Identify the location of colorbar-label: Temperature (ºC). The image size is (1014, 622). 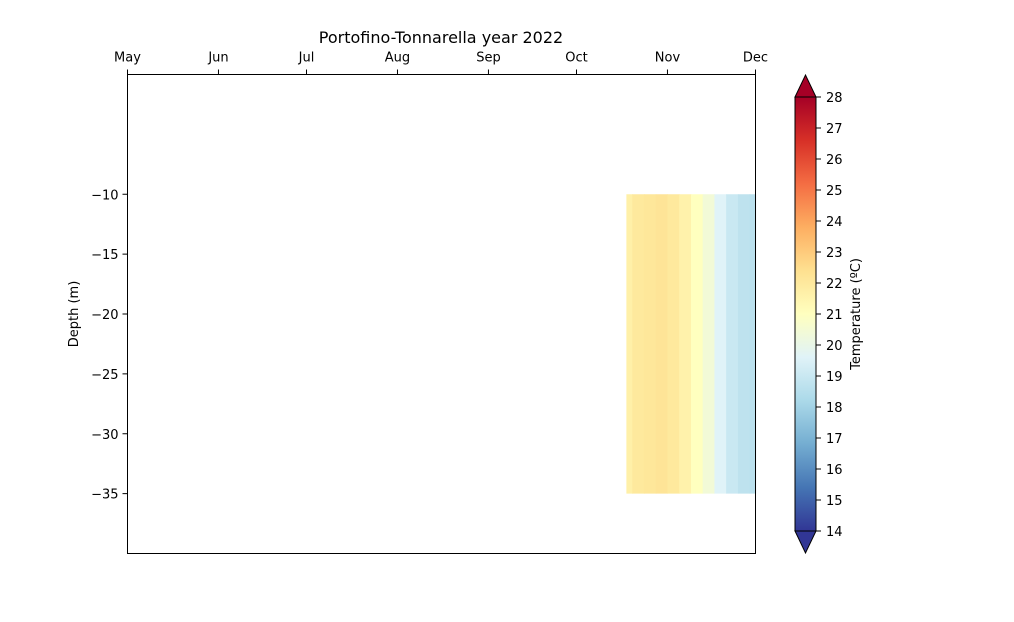
(856, 314).